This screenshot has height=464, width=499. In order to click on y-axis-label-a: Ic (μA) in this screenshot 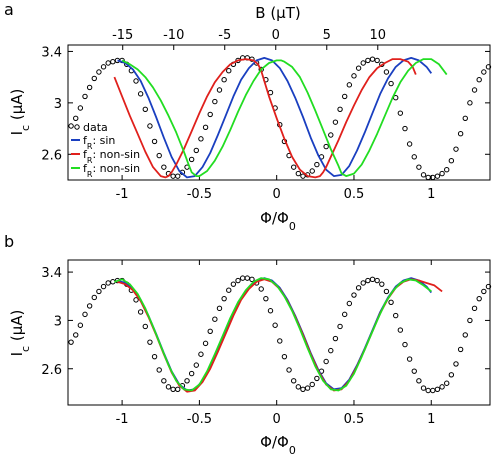, I will do `click(20, 112)`.